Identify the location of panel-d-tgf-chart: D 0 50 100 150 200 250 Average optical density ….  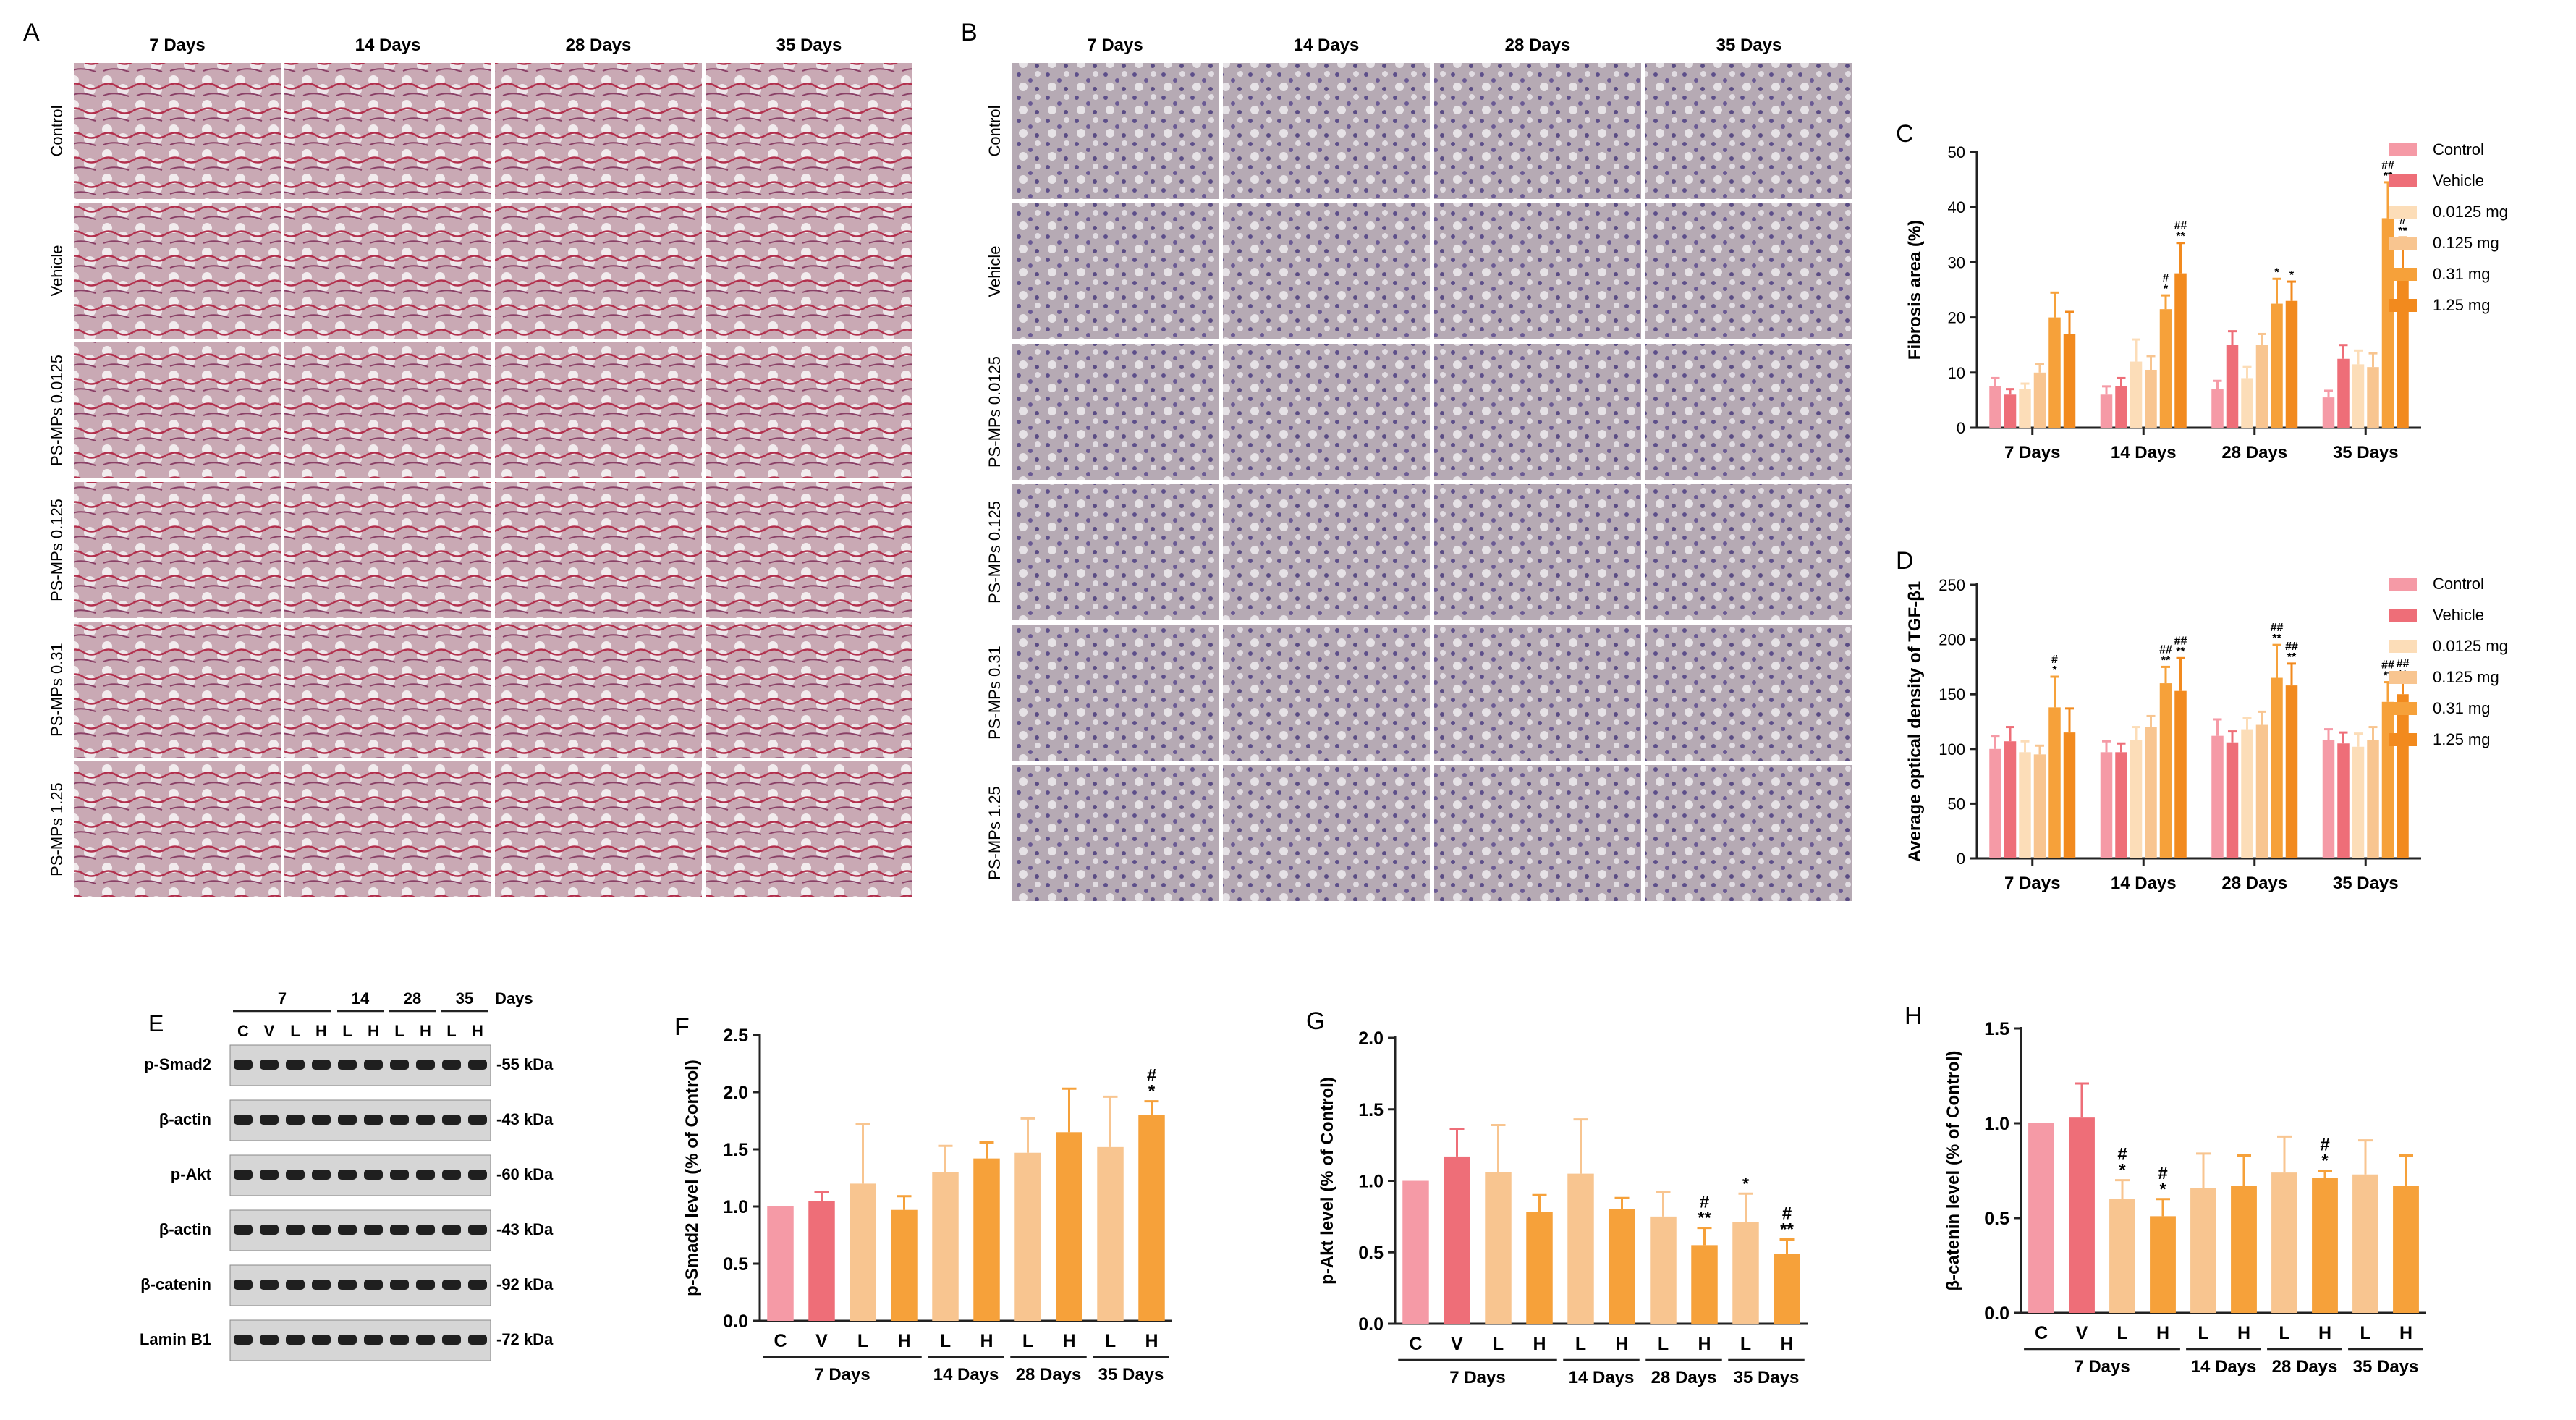
(2202, 720).